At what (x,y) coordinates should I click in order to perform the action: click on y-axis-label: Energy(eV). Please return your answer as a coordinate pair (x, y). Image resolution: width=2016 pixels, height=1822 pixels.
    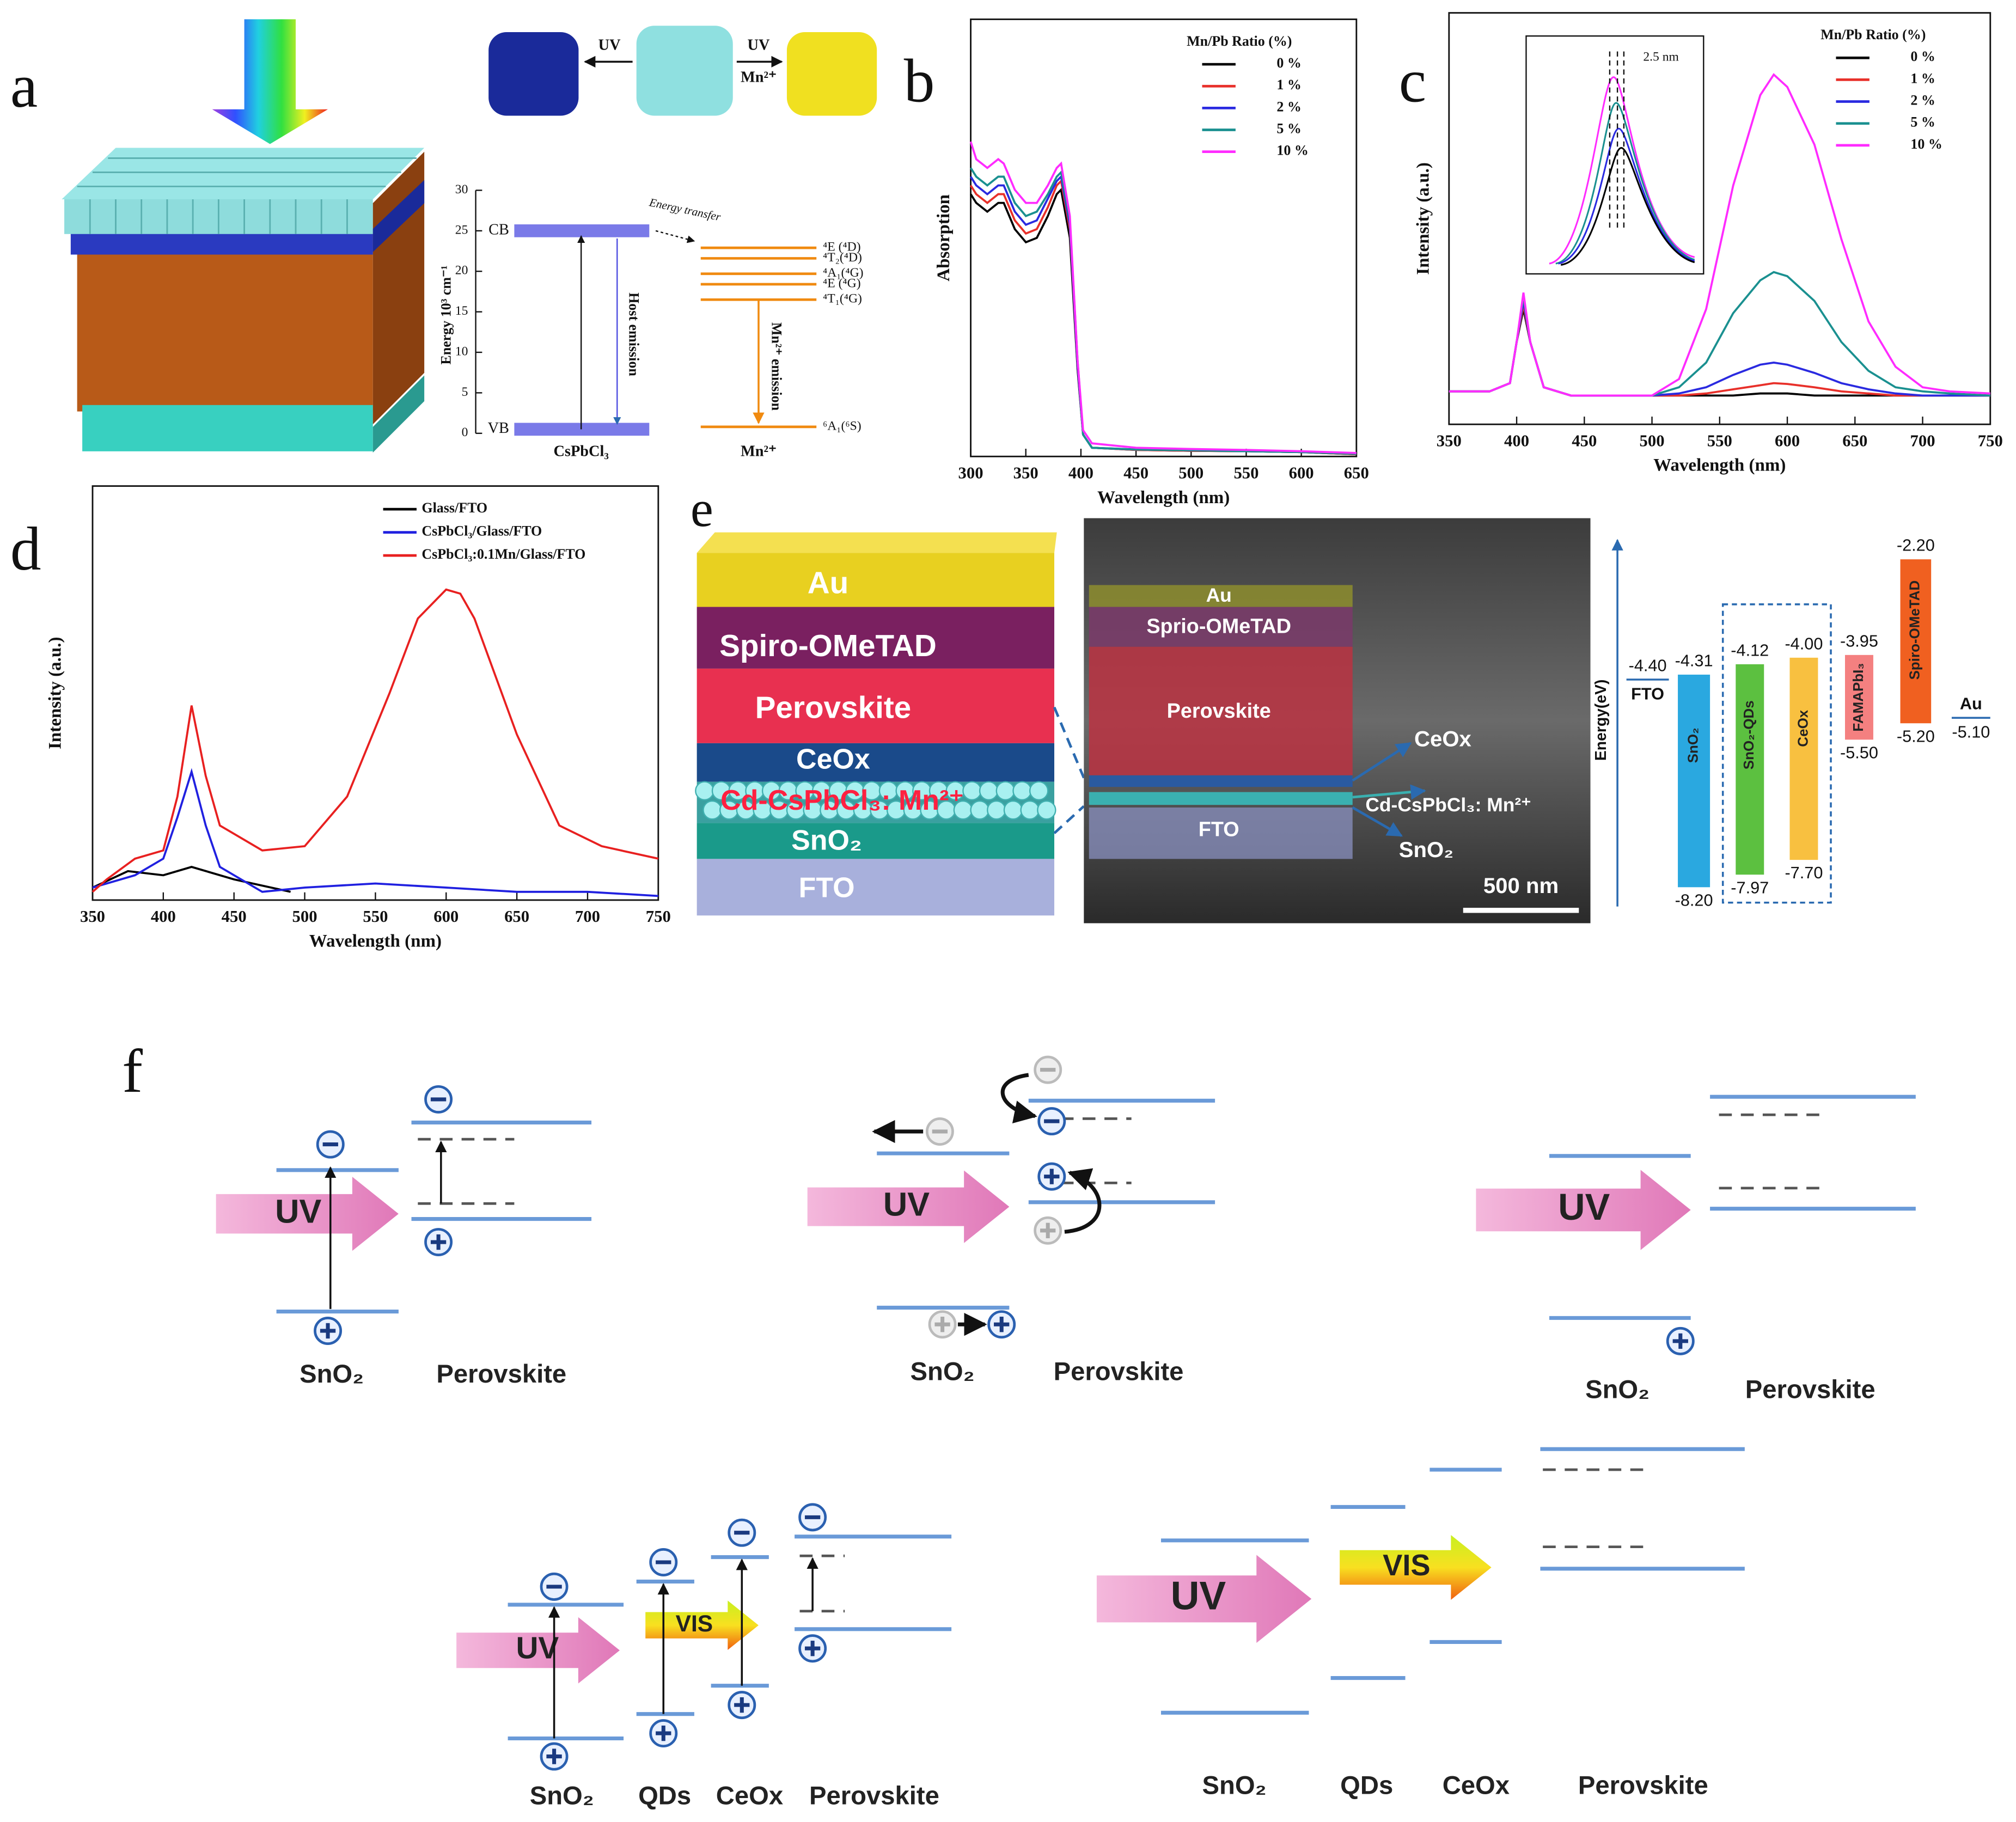
    Looking at the image, I should click on (1601, 720).